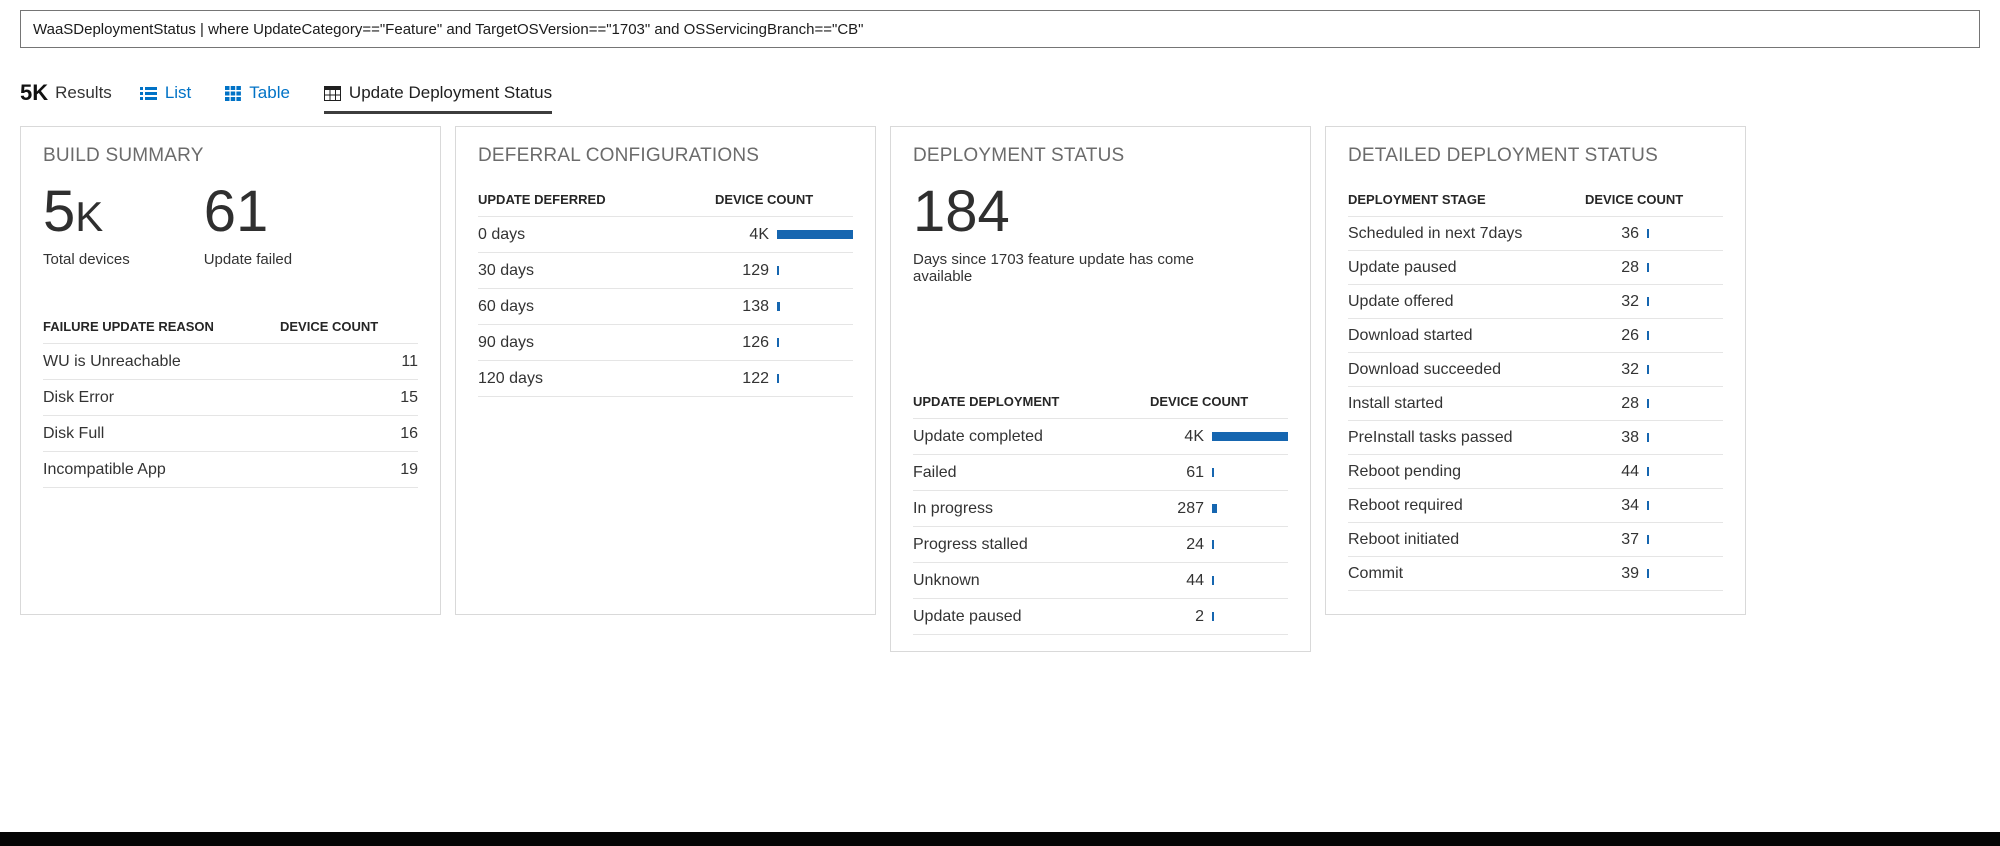  What do you see at coordinates (1630, 437) in the screenshot?
I see `row-value: 38` at bounding box center [1630, 437].